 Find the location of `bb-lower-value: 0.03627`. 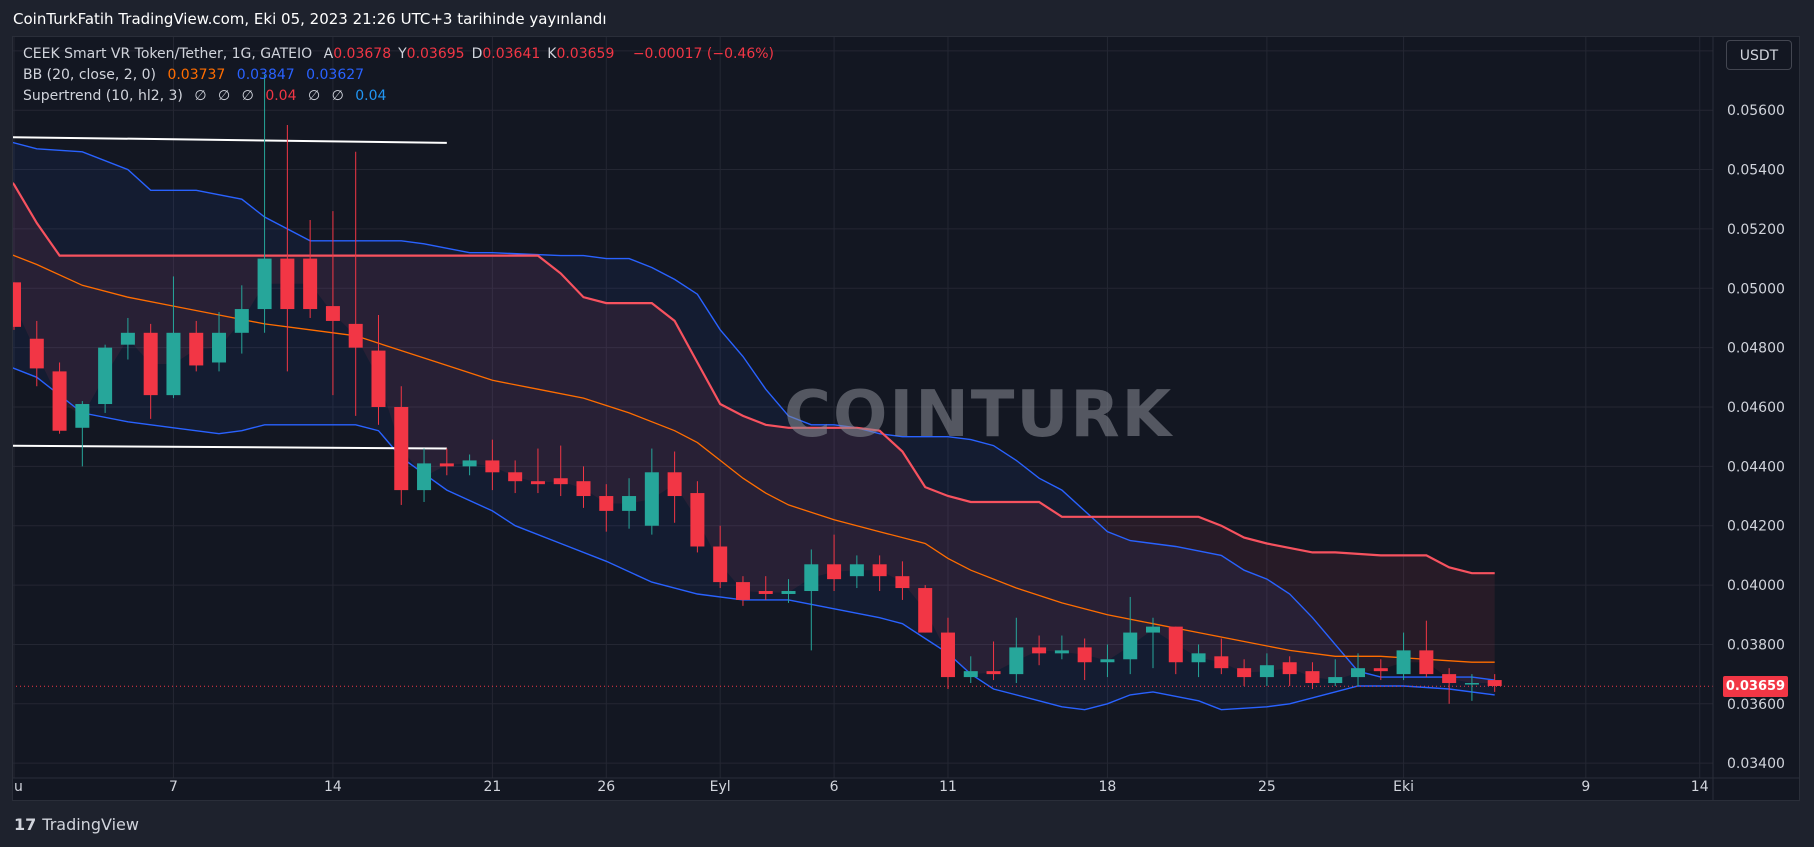

bb-lower-value: 0.03627 is located at coordinates (335, 75).